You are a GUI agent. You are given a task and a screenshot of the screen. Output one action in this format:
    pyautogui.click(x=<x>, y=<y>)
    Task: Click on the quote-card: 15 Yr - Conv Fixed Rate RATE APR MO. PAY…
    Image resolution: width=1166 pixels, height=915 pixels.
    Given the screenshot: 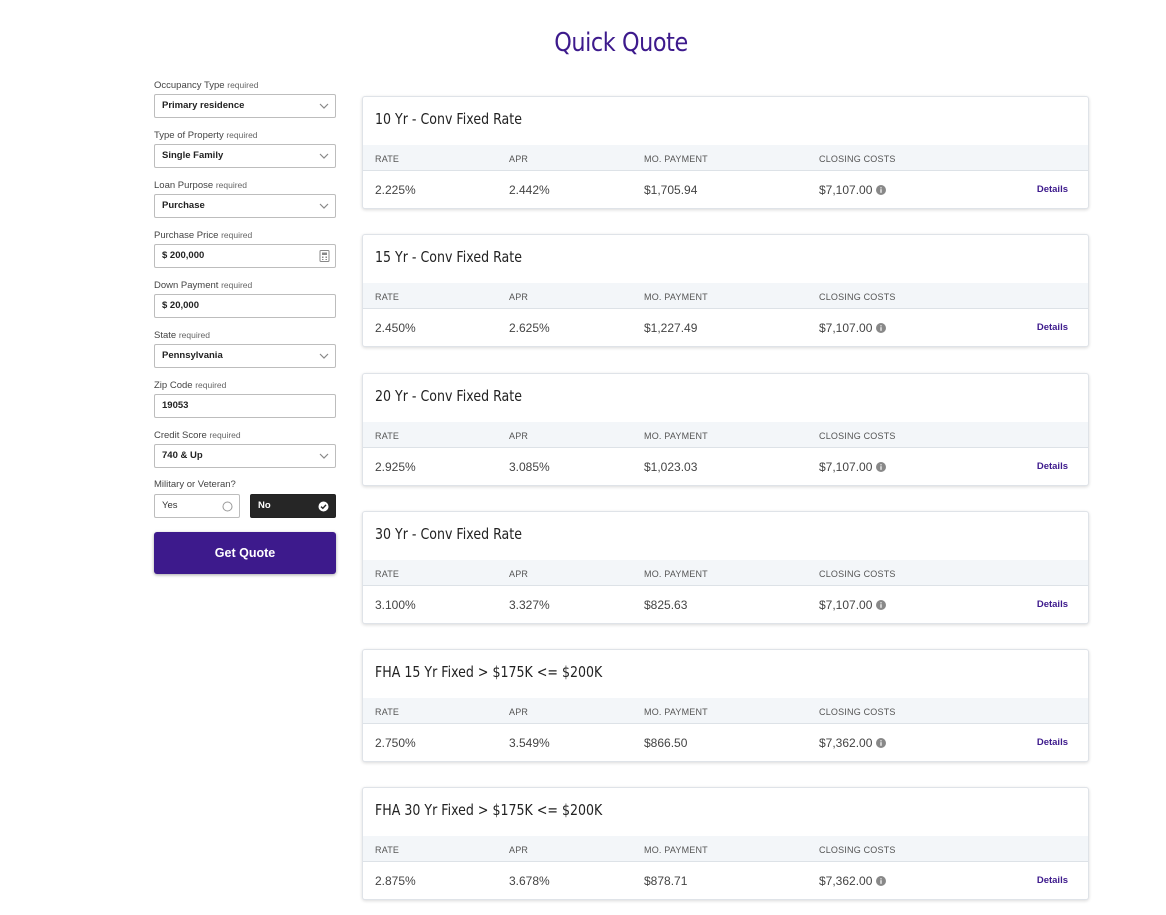 What is the action you would take?
    pyautogui.click(x=725, y=290)
    